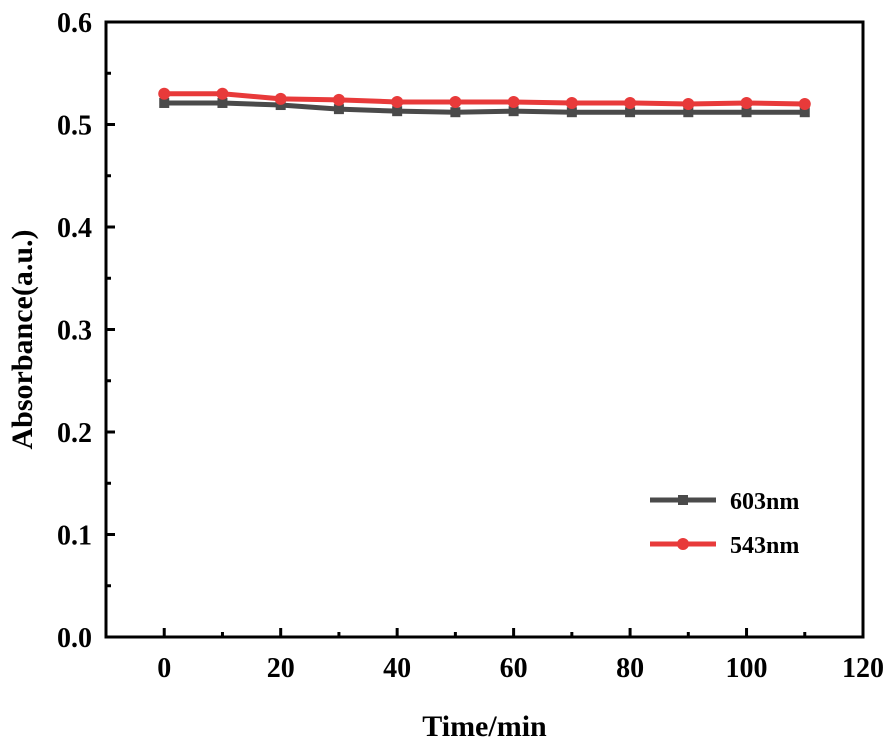 The height and width of the screenshot is (746, 895). Describe the element at coordinates (764, 502) in the screenshot. I see `legend-label: 603nm` at that location.